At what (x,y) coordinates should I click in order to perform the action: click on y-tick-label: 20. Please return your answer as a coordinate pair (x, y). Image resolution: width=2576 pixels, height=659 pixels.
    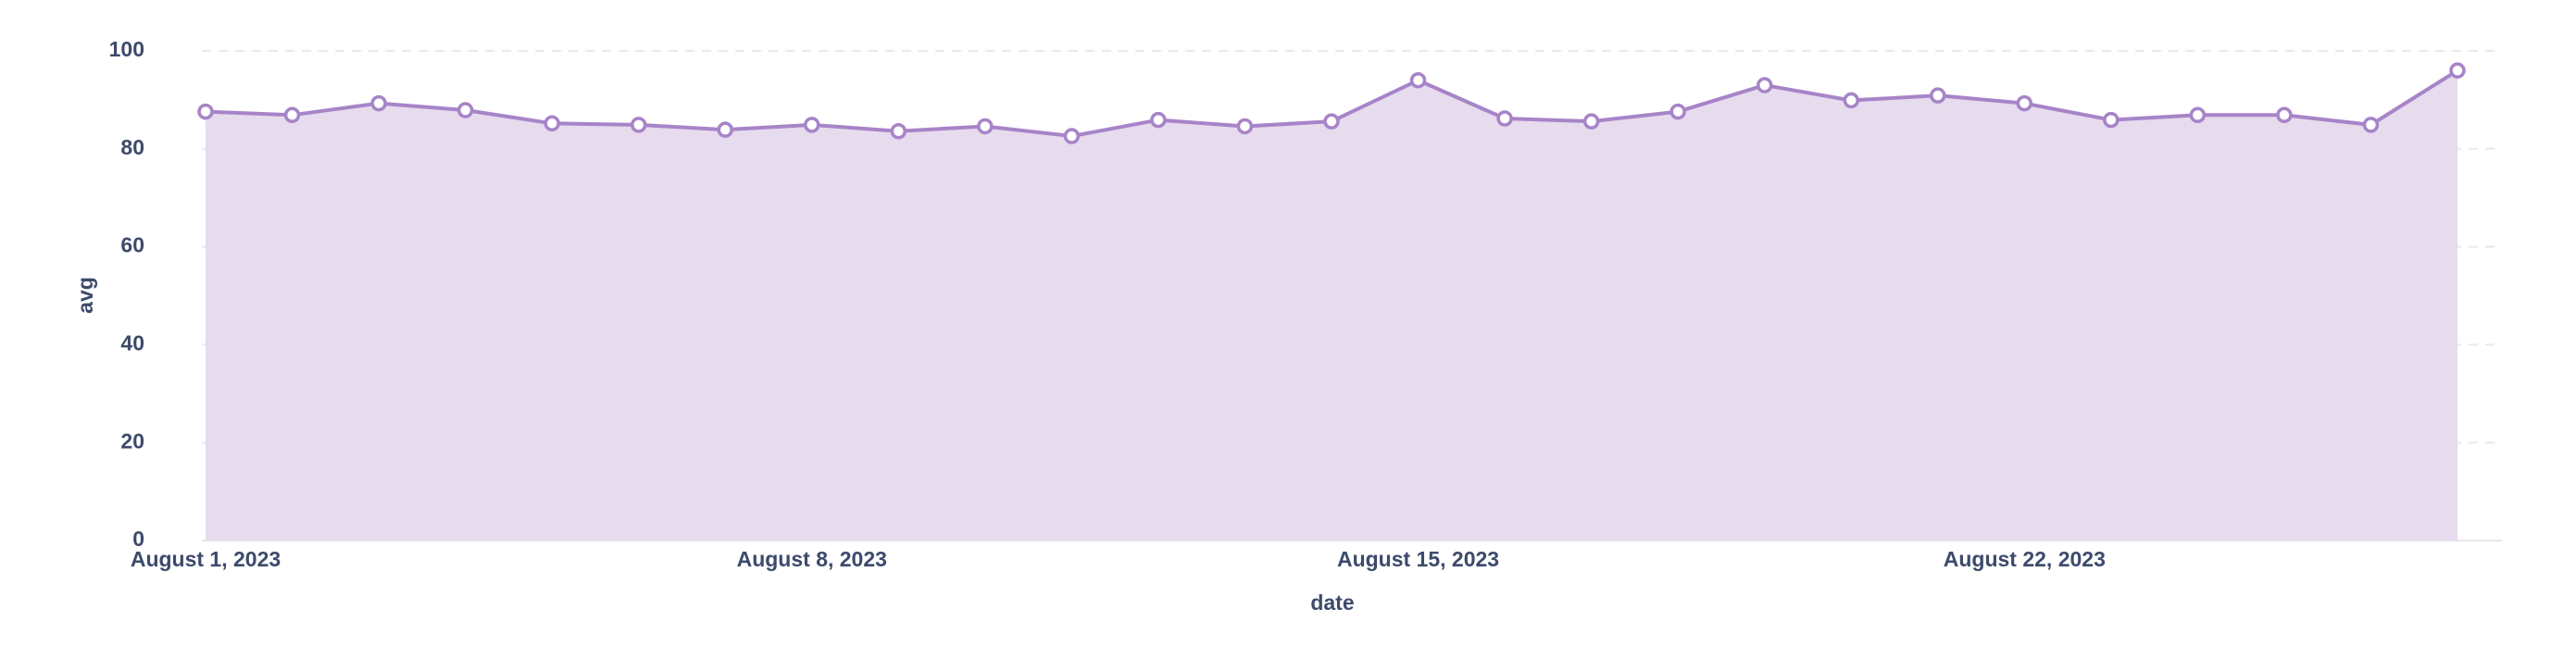
    Looking at the image, I should click on (132, 441).